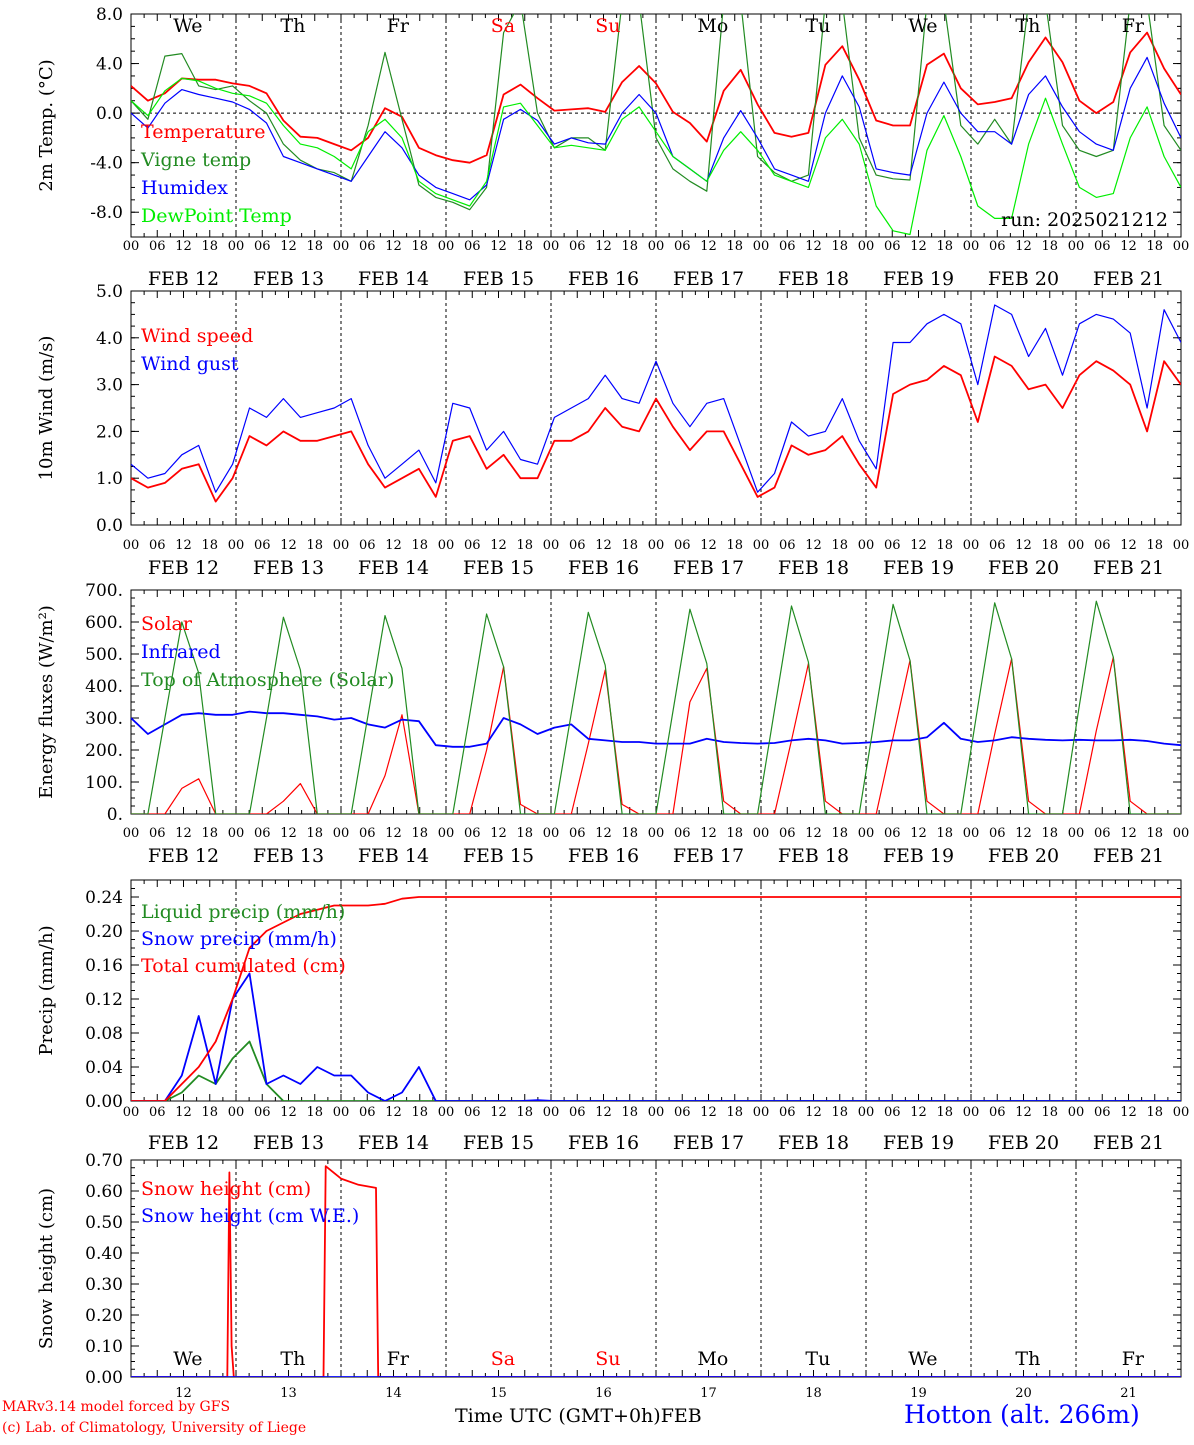 The width and height of the screenshot is (1194, 1445). I want to click on y-tick-label: 0.08, so click(104, 1034).